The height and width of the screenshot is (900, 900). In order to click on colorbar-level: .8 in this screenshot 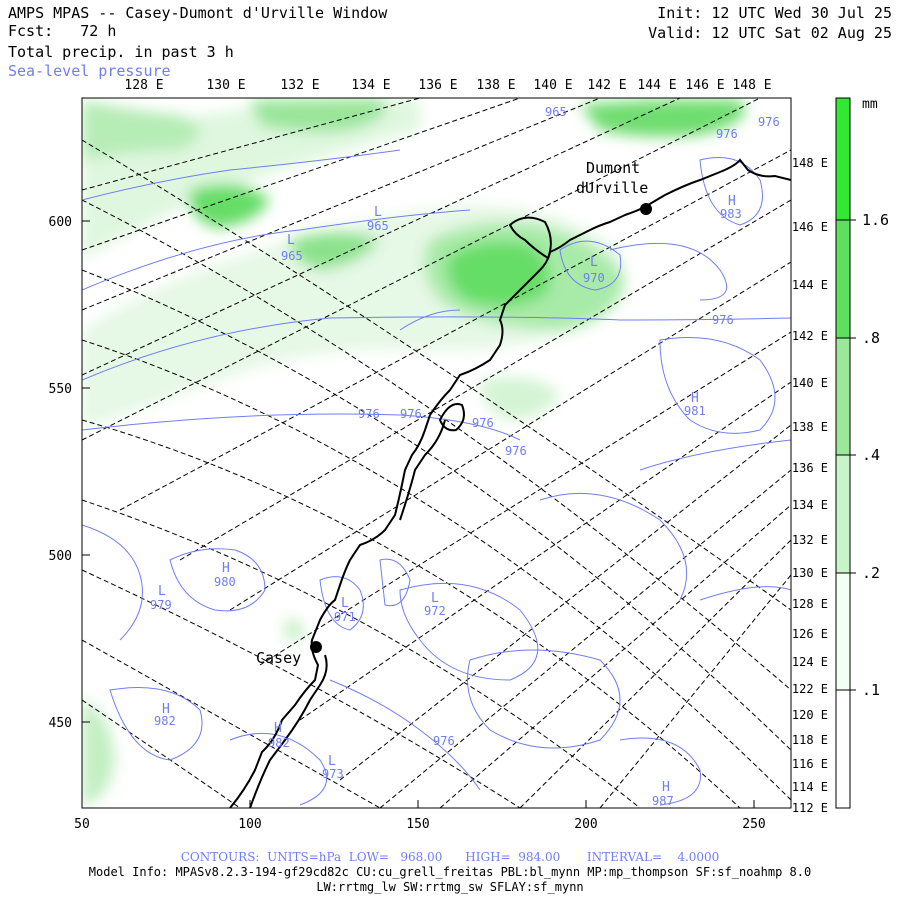, I will do `click(871, 338)`.